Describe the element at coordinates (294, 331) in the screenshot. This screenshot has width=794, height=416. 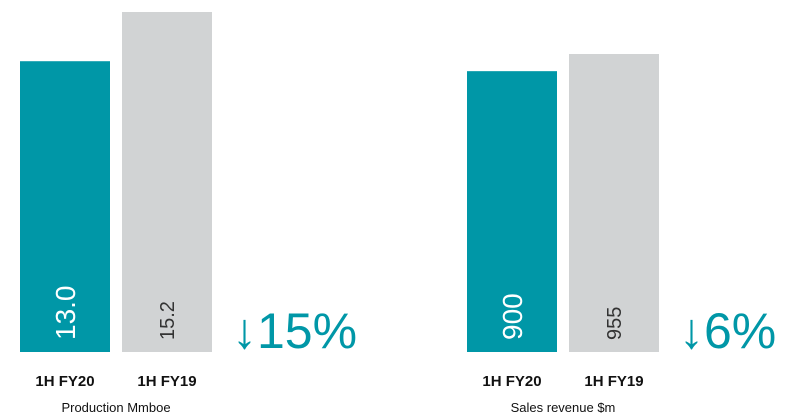
I see `annotation: ↓15%` at that location.